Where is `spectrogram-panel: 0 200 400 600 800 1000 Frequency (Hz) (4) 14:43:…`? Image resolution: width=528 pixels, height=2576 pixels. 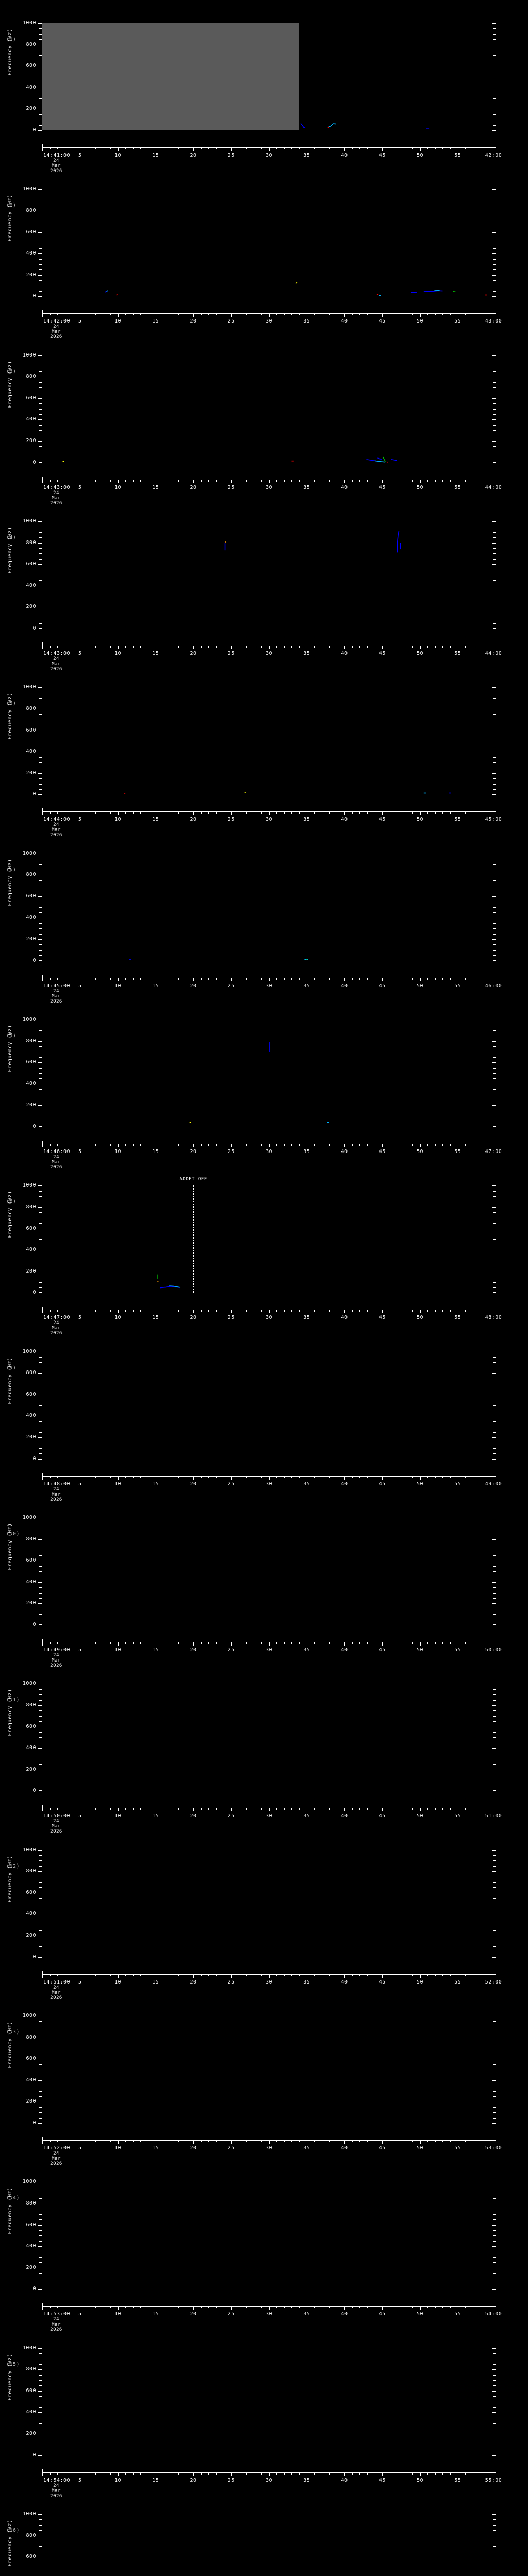
spectrogram-panel: 0 200 400 600 800 1000 Frequency (Hz) (4) 14:43:… is located at coordinates (264, 586).